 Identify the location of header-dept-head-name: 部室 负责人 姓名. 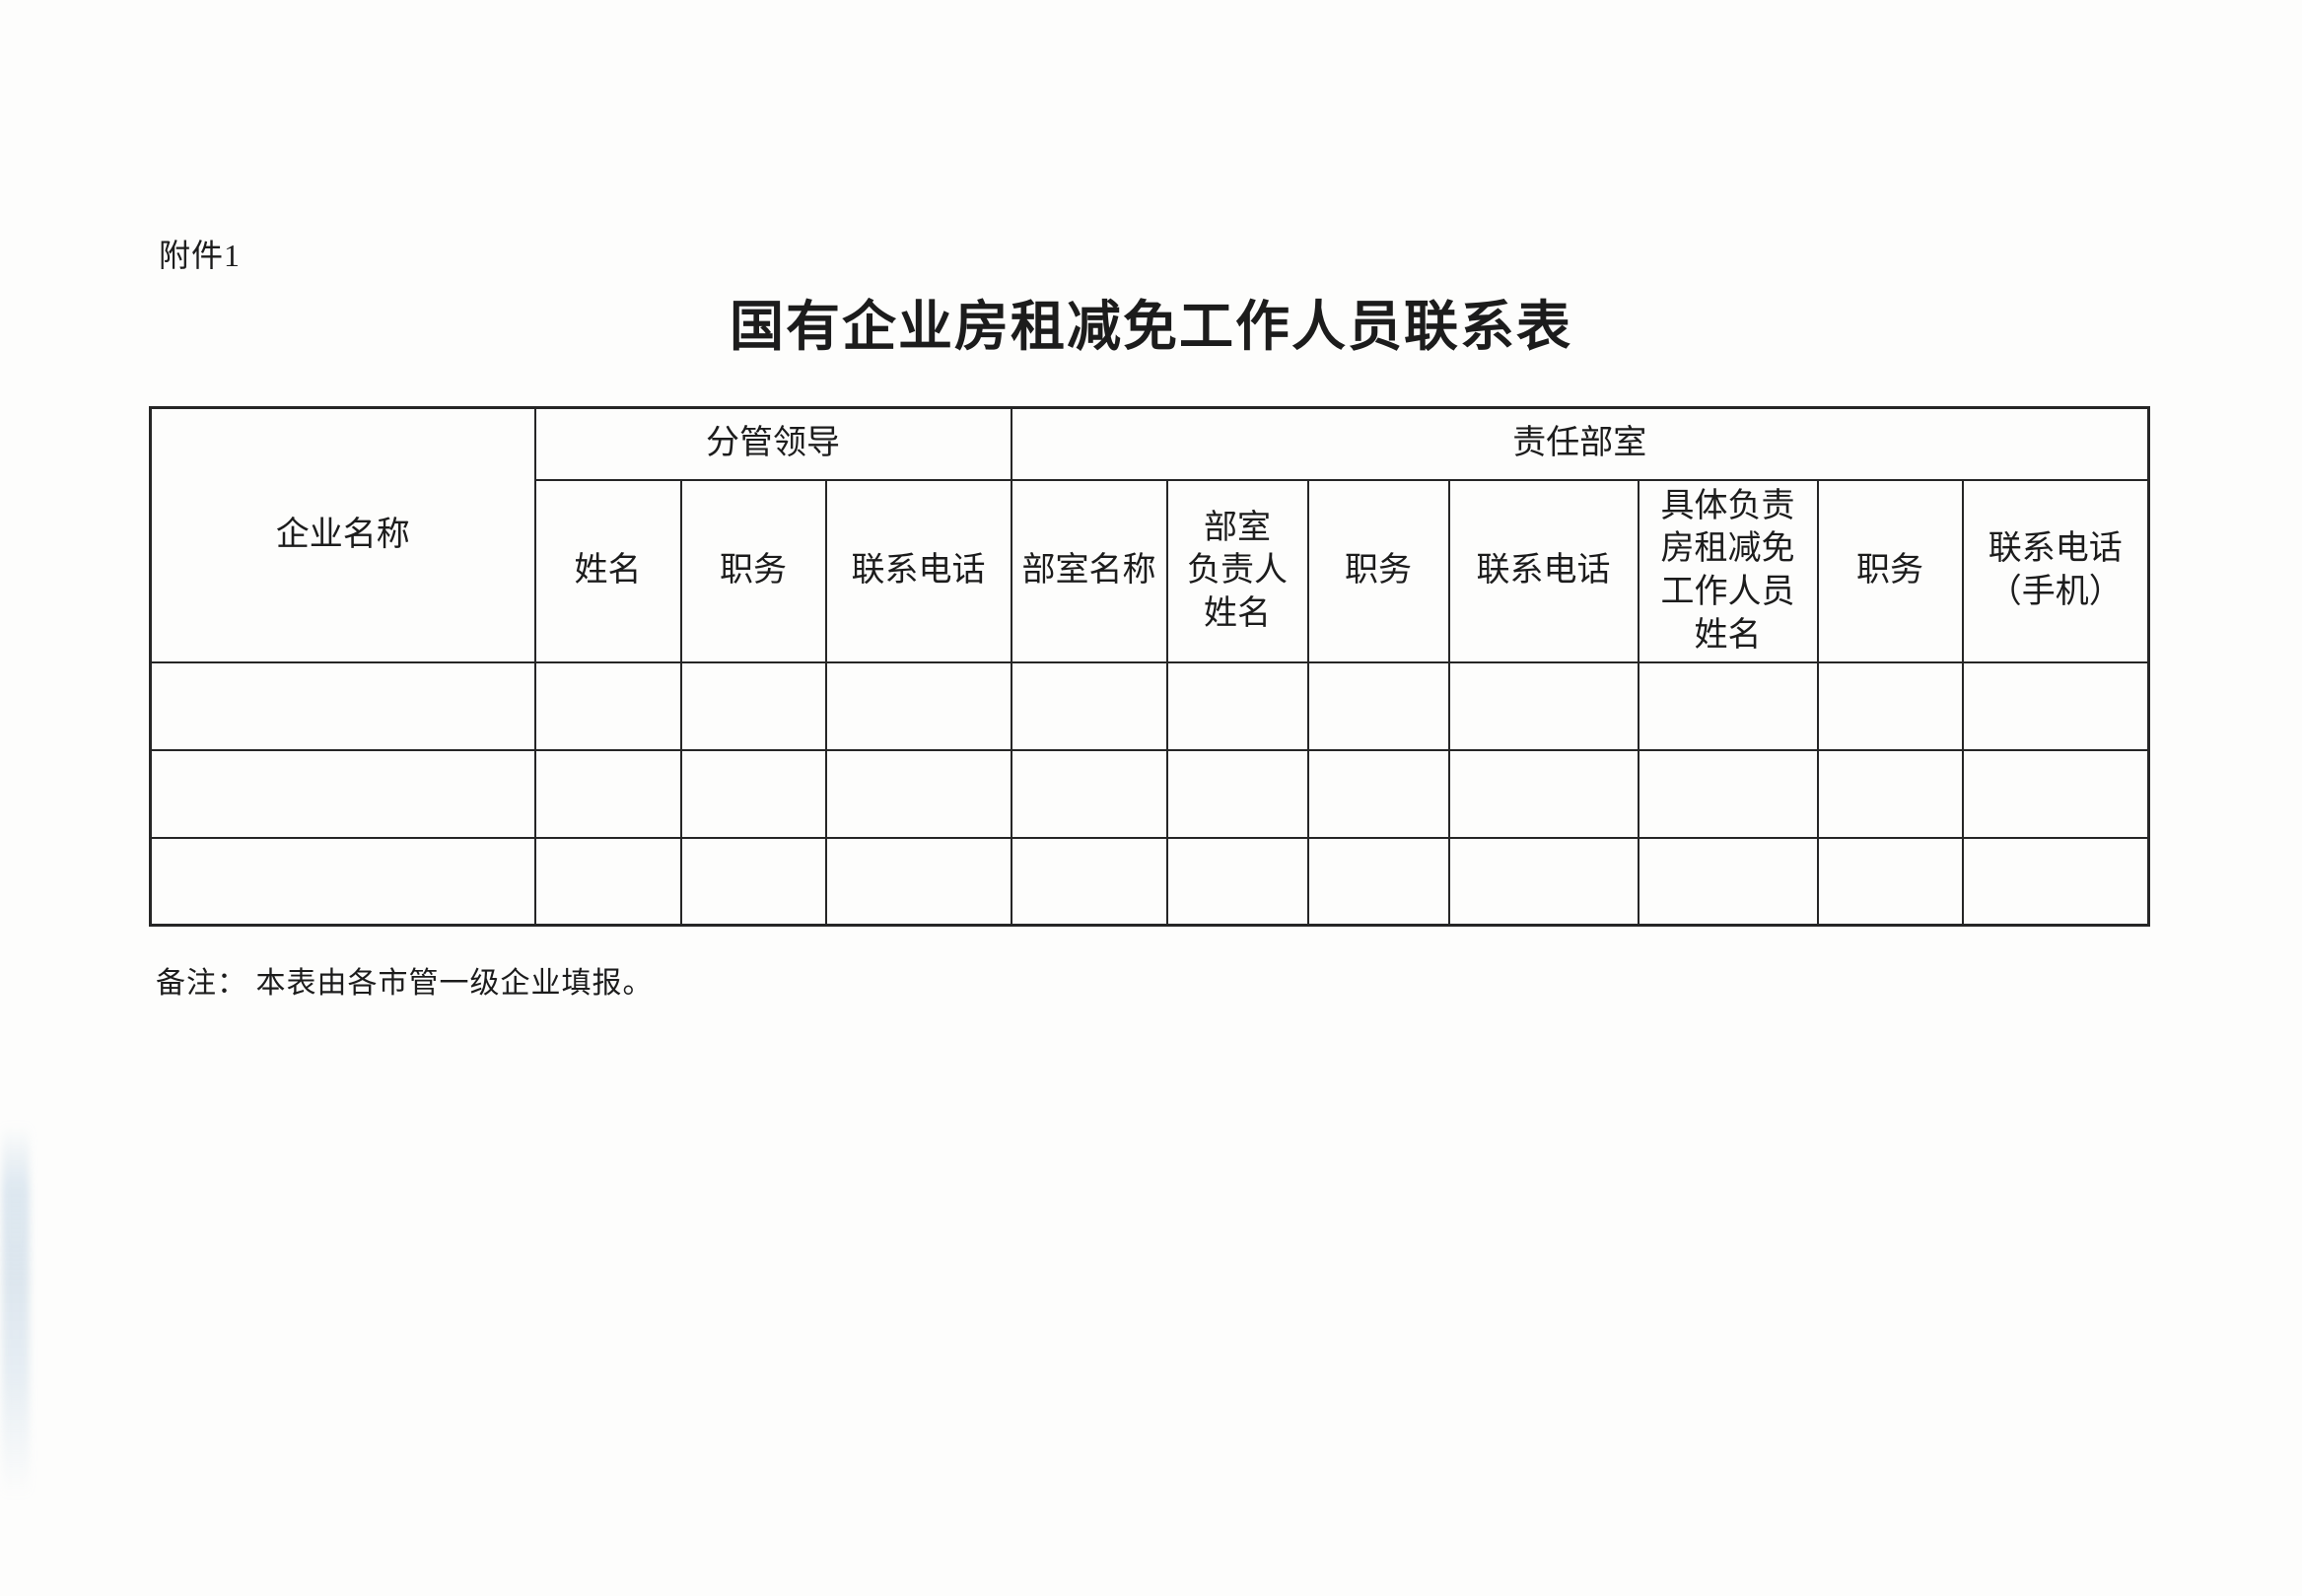
(1237, 570).